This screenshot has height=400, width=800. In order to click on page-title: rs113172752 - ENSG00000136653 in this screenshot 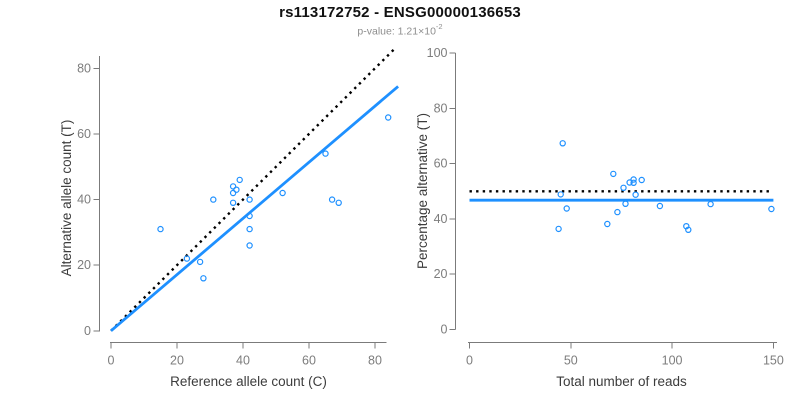, I will do `click(400, 12)`.